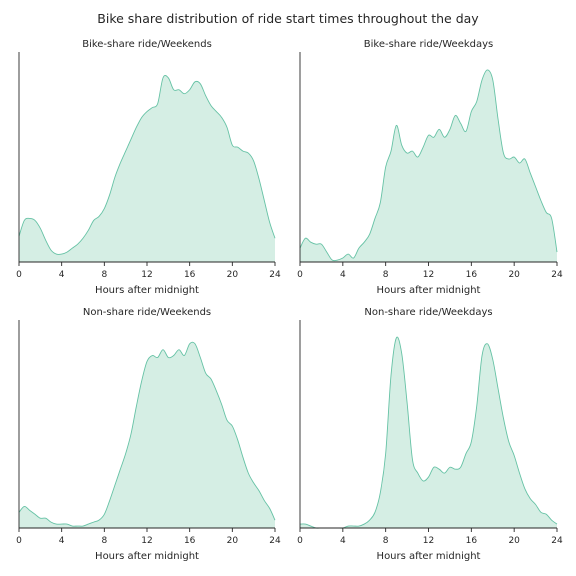 Image resolution: width=576 pixels, height=576 pixels. What do you see at coordinates (147, 312) in the screenshot?
I see `panel-title: Non-share ride/Weekends` at bounding box center [147, 312].